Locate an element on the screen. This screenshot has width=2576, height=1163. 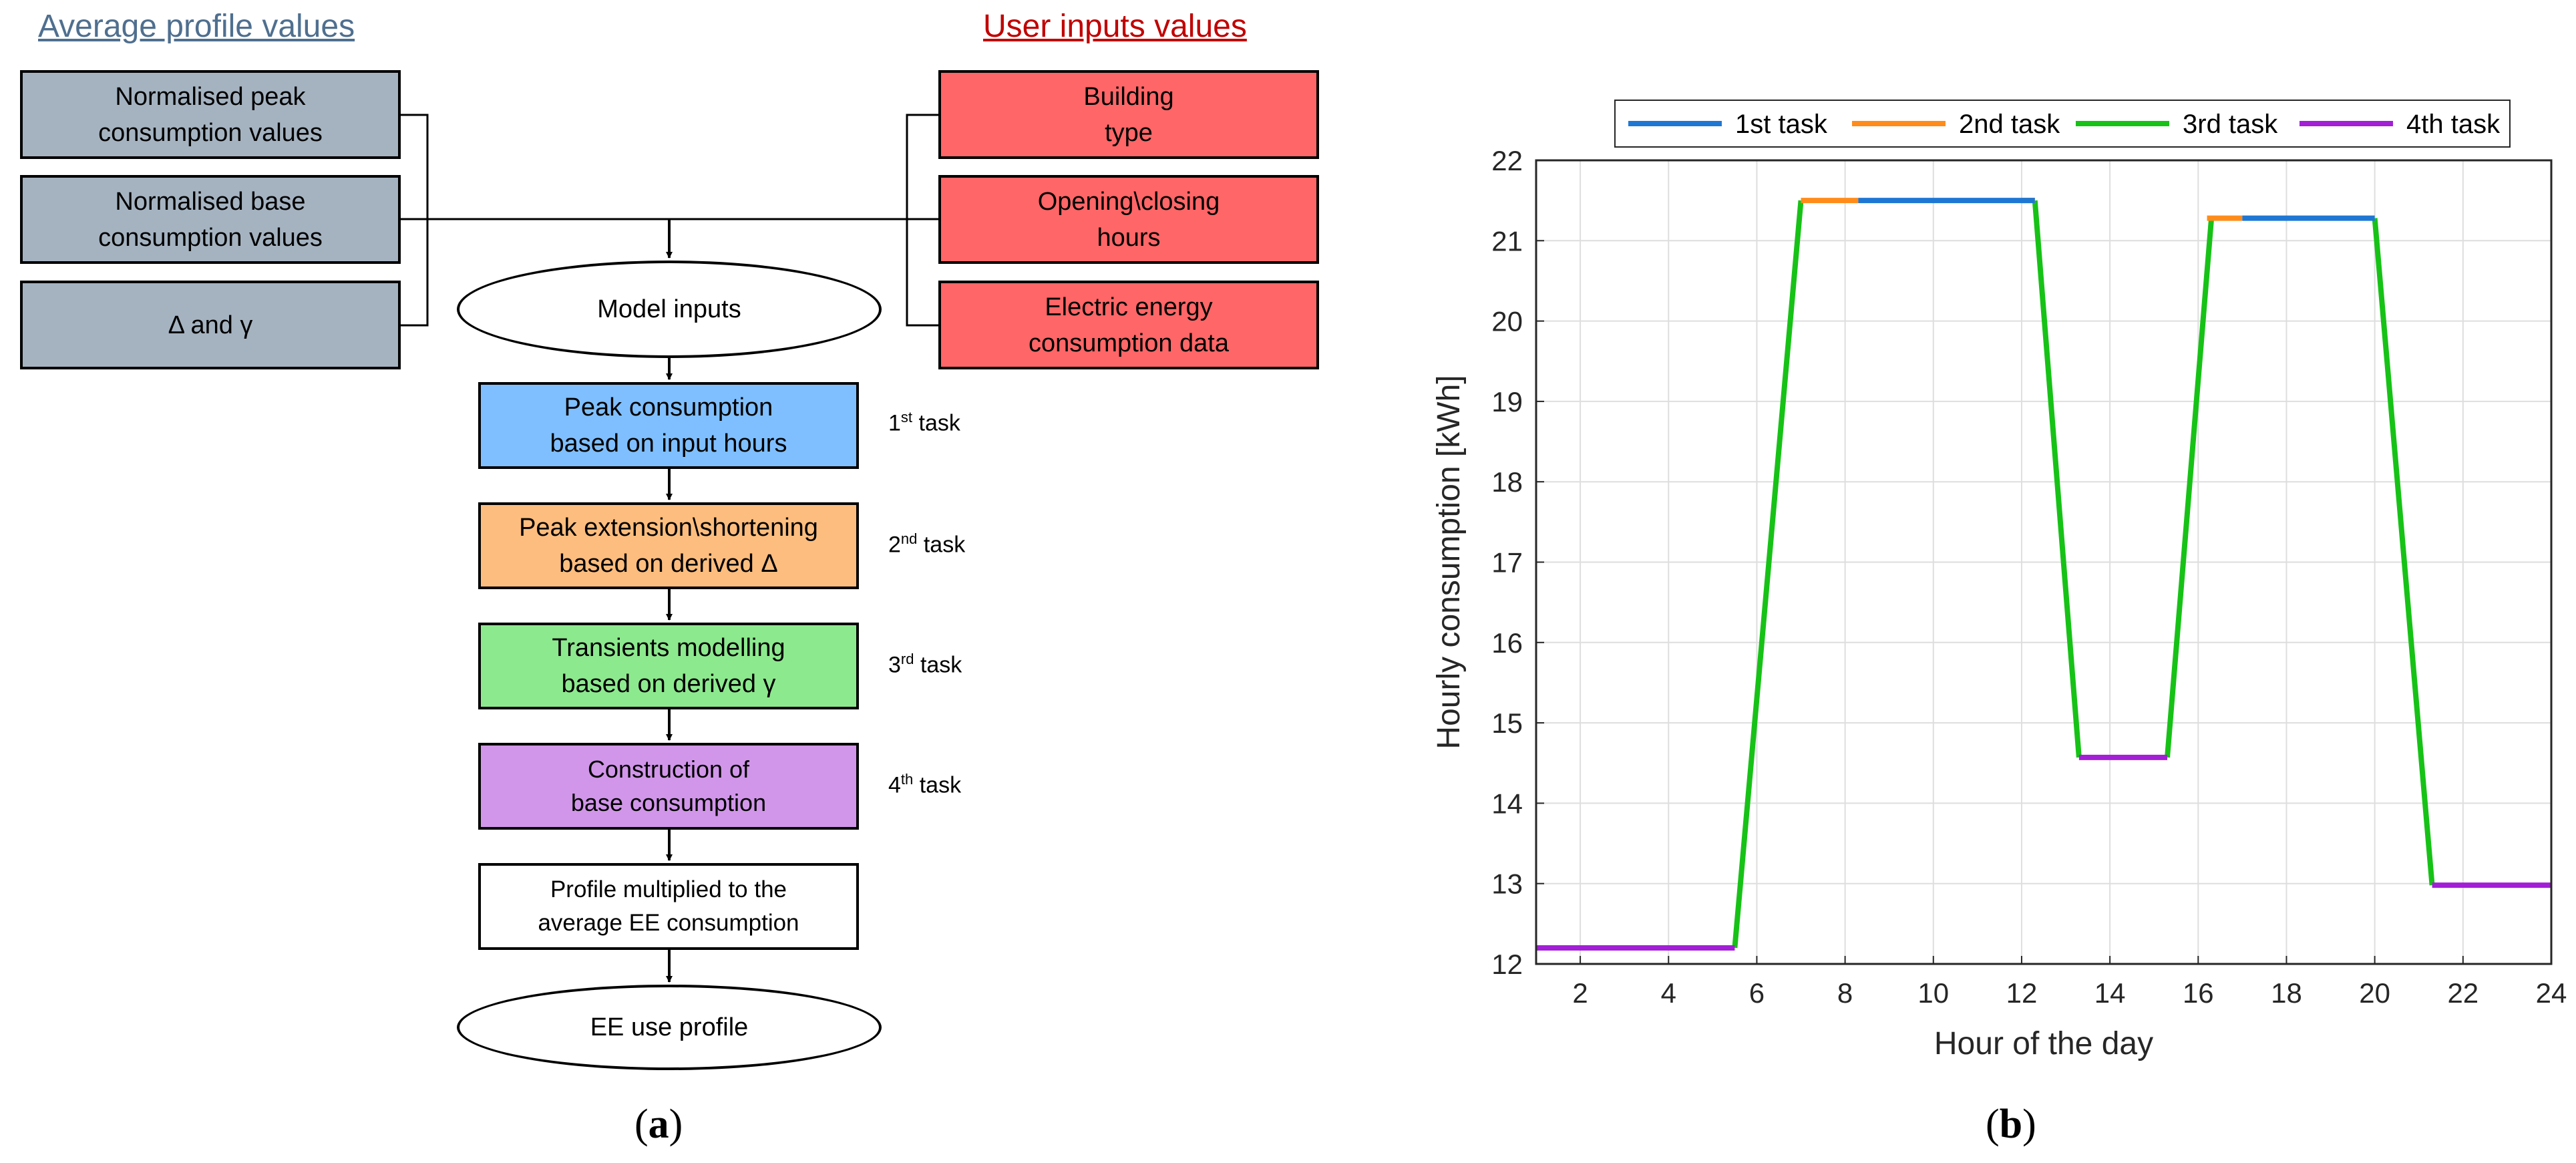
y-tick-label: 18 is located at coordinates (1507, 482).